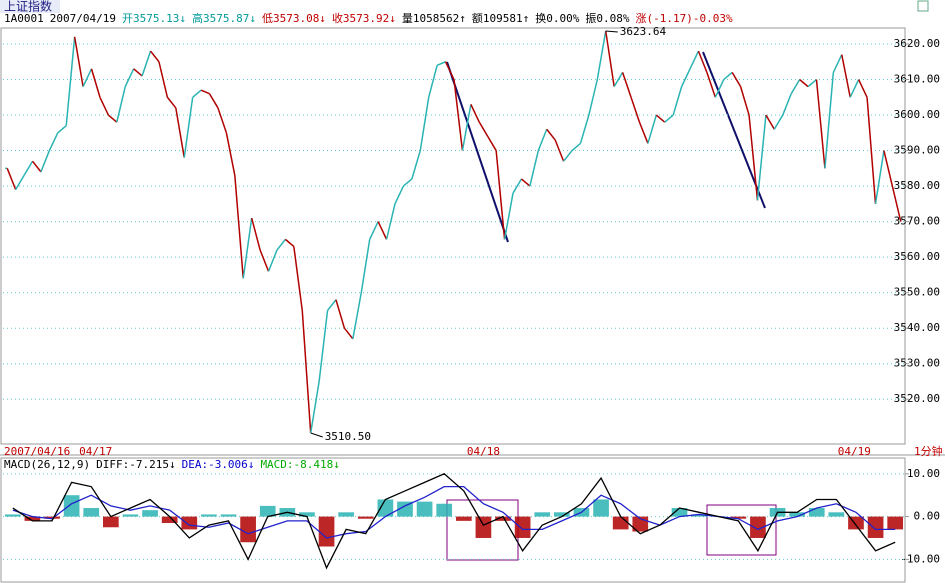  Describe the element at coordinates (917, 114) in the screenshot. I see `y-tick-label: 3600.00` at that location.